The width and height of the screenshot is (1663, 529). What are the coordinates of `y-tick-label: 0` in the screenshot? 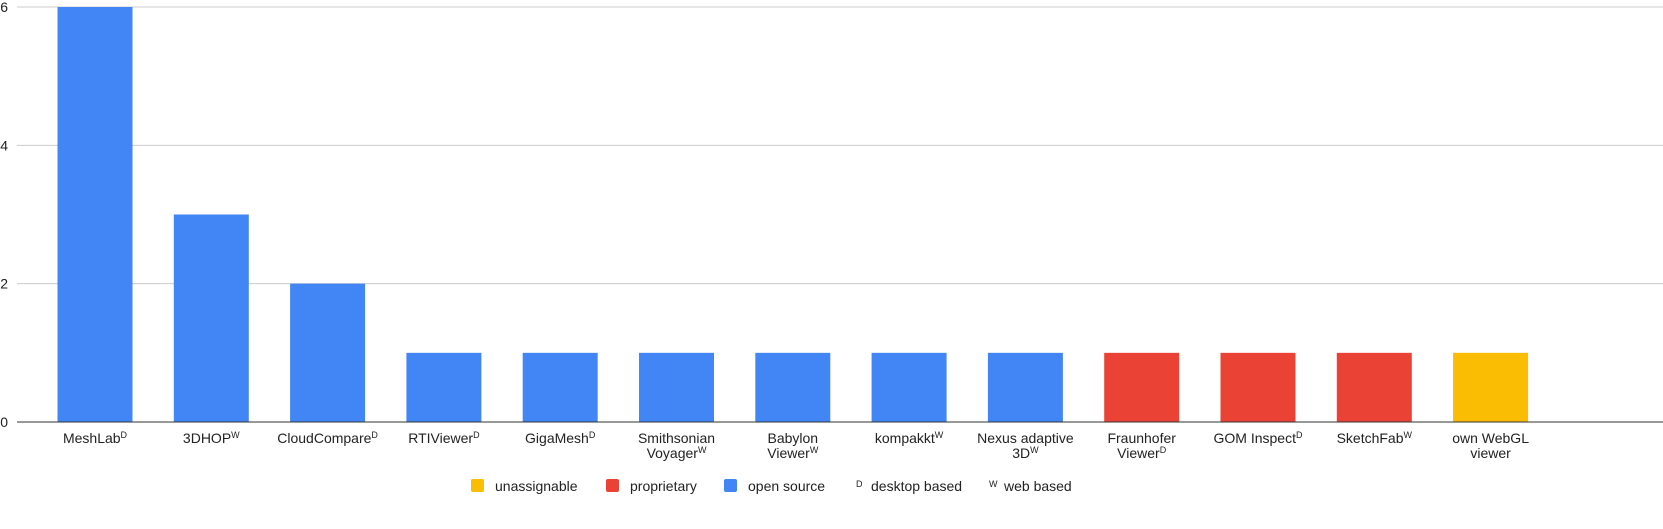 It's located at (4, 422).